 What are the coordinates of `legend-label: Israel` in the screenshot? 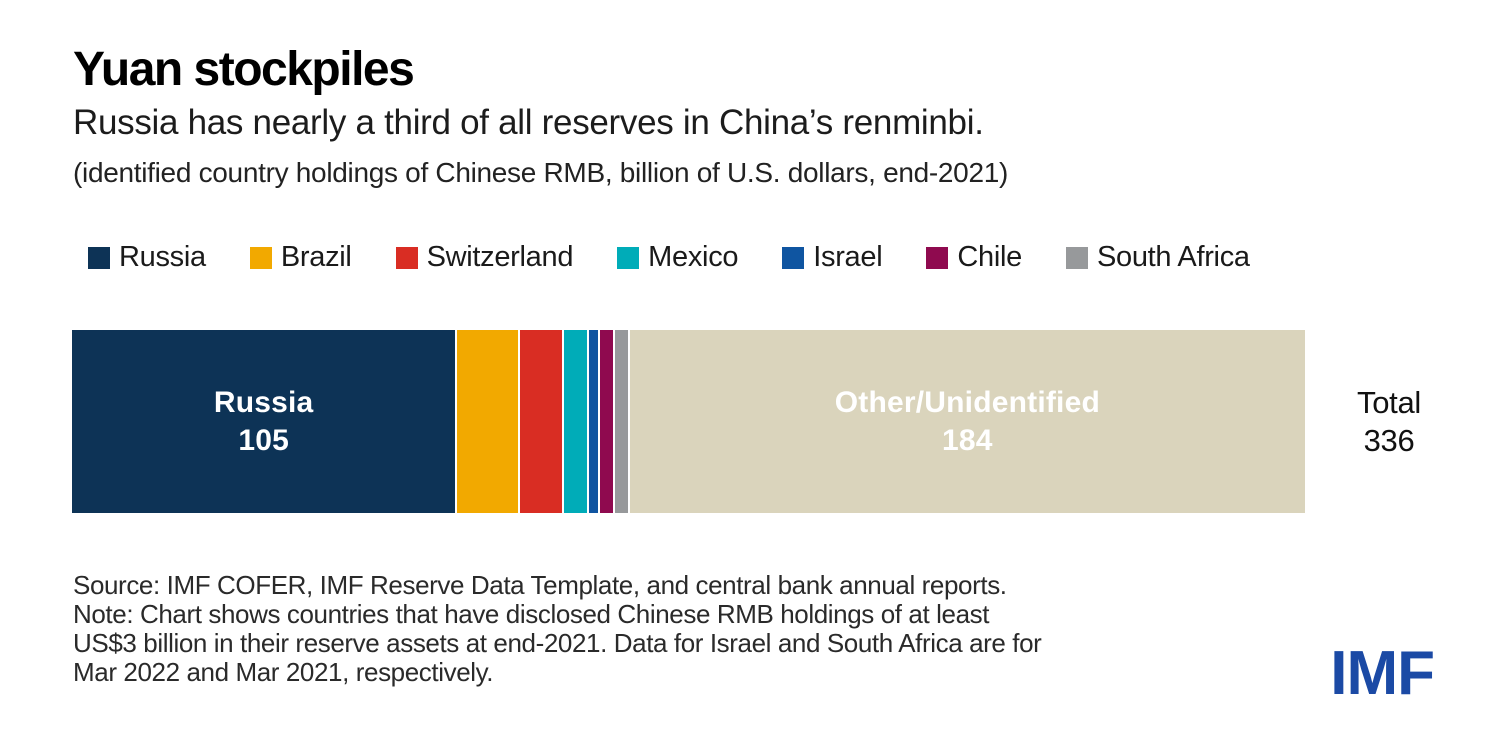 It's located at (848, 257).